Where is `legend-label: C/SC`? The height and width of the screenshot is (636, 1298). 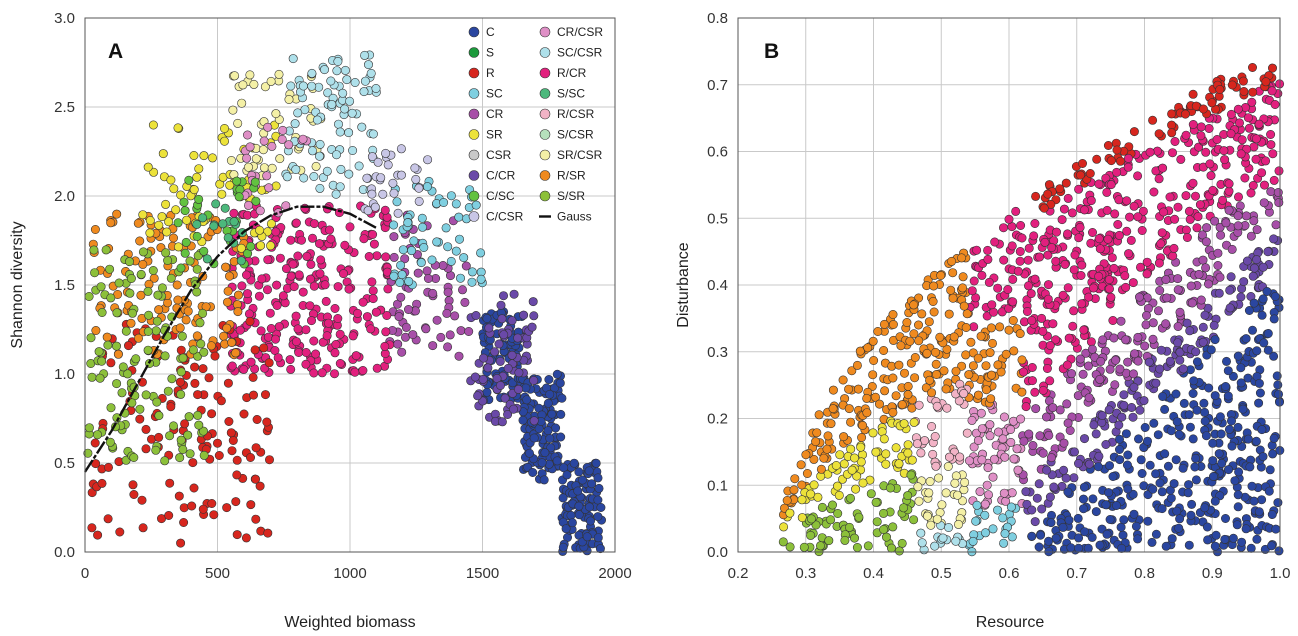 legend-label: C/SC is located at coordinates (500, 196).